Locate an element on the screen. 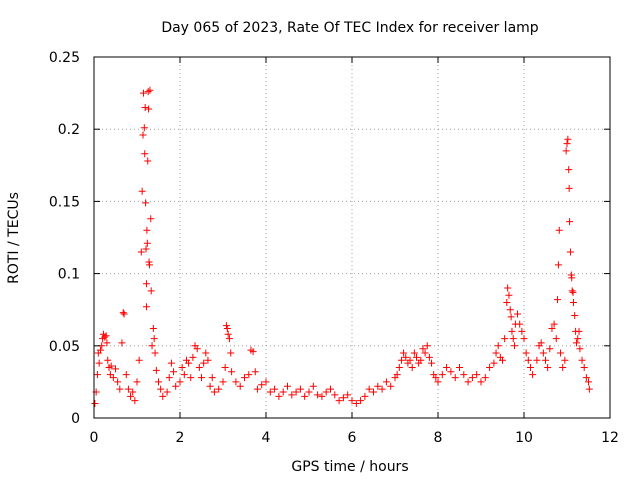  y-tick-label: 0.25 is located at coordinates (64, 58).